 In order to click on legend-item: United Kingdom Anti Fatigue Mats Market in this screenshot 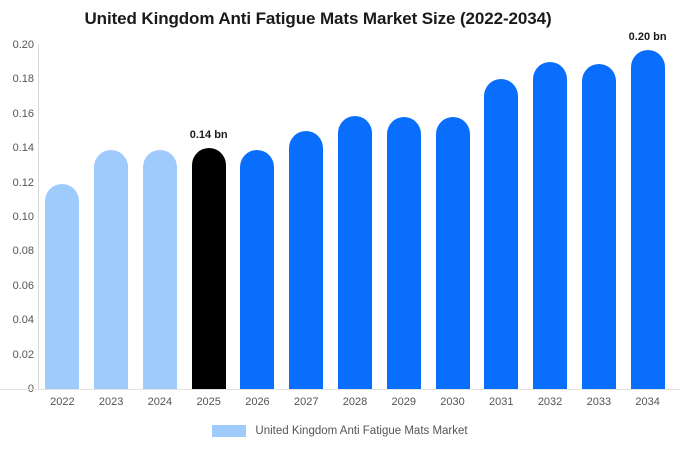, I will do `click(340, 431)`.